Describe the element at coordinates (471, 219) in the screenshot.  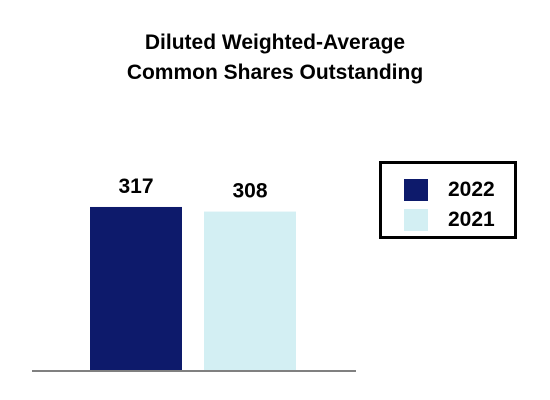
I see `legend-label-2021: 2021` at that location.